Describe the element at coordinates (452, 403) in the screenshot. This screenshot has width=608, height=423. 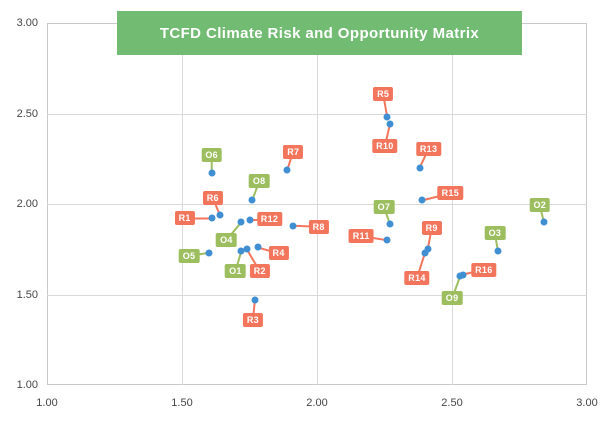
I see `x-tick-label: 2.50` at that location.